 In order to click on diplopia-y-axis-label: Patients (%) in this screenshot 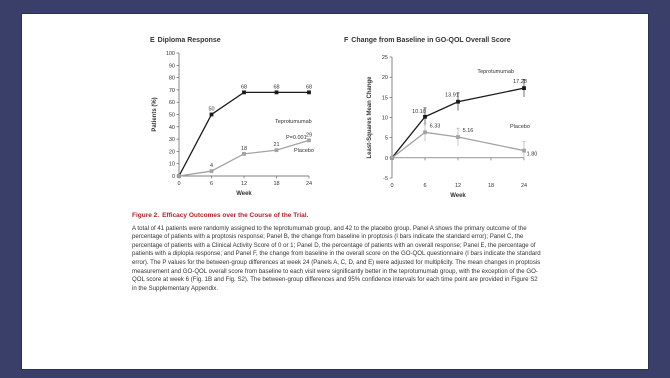, I will do `click(155, 114)`.